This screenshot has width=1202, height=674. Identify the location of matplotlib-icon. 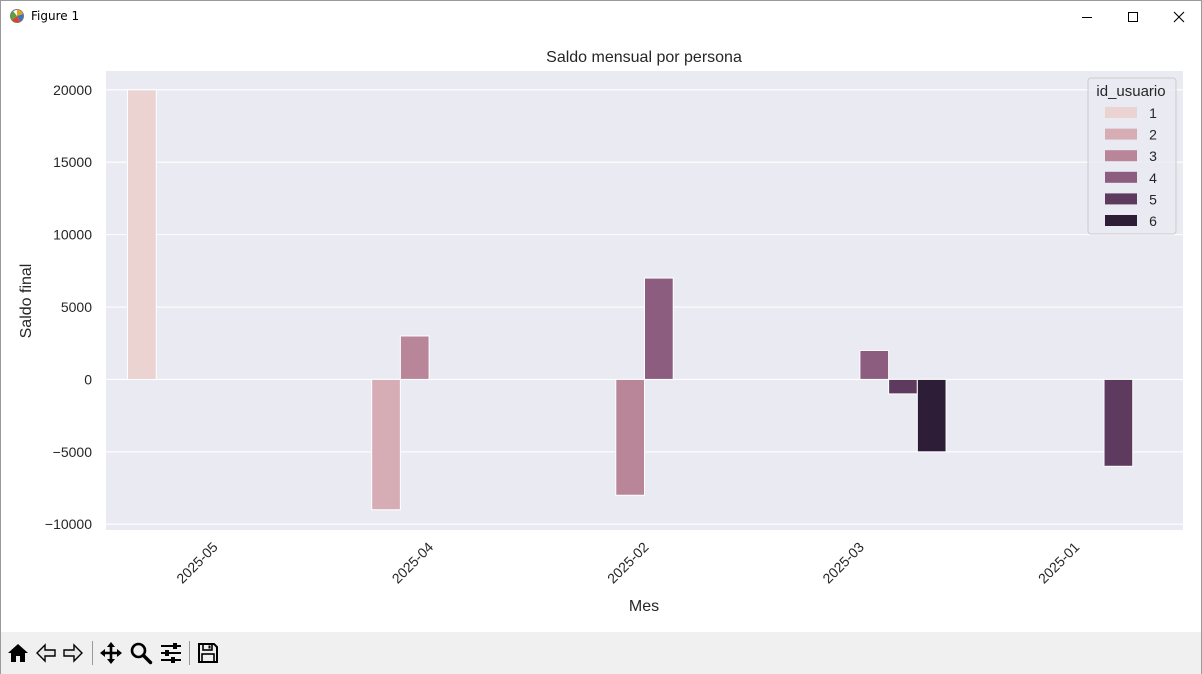
(17, 16).